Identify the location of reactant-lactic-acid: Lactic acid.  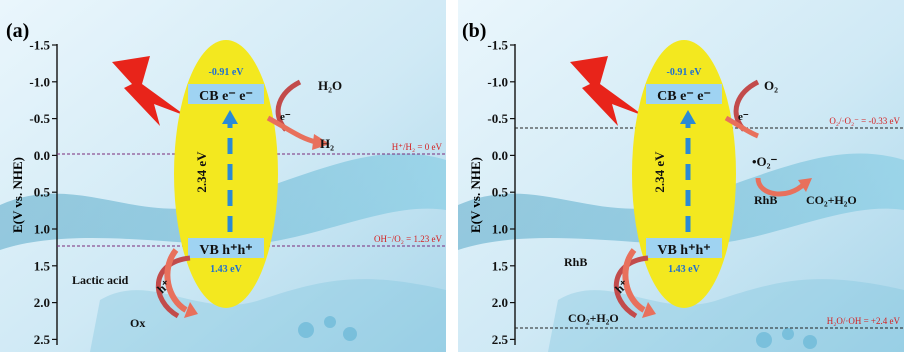
(100, 280).